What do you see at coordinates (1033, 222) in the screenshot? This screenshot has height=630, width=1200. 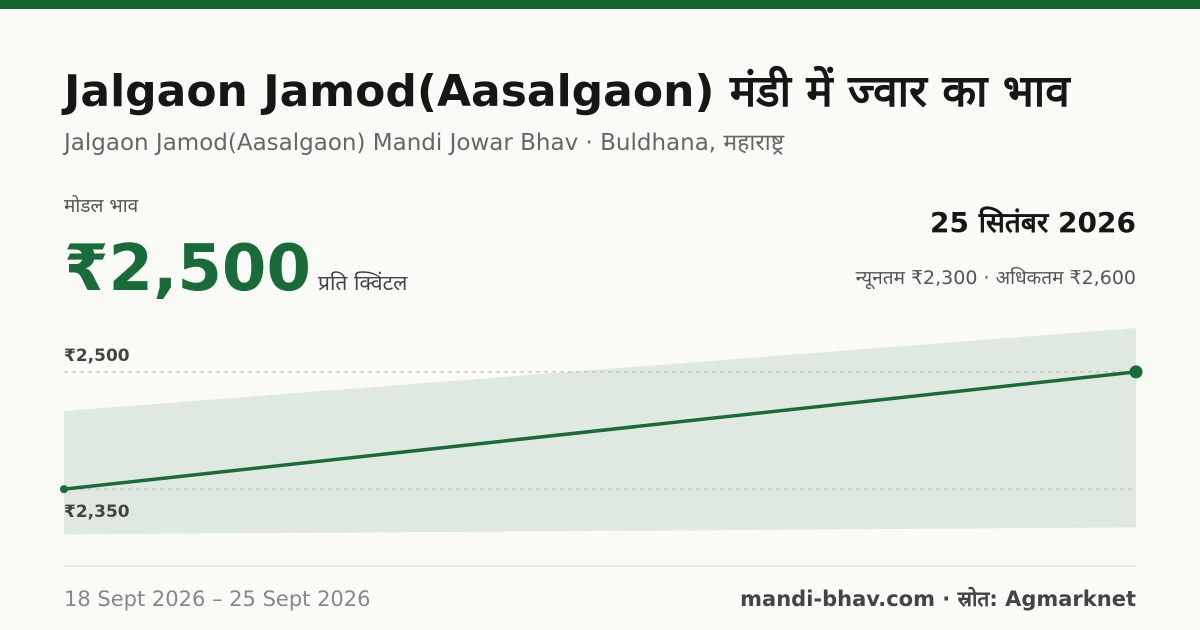 I see `price-date: 25 सितंबर 2026` at bounding box center [1033, 222].